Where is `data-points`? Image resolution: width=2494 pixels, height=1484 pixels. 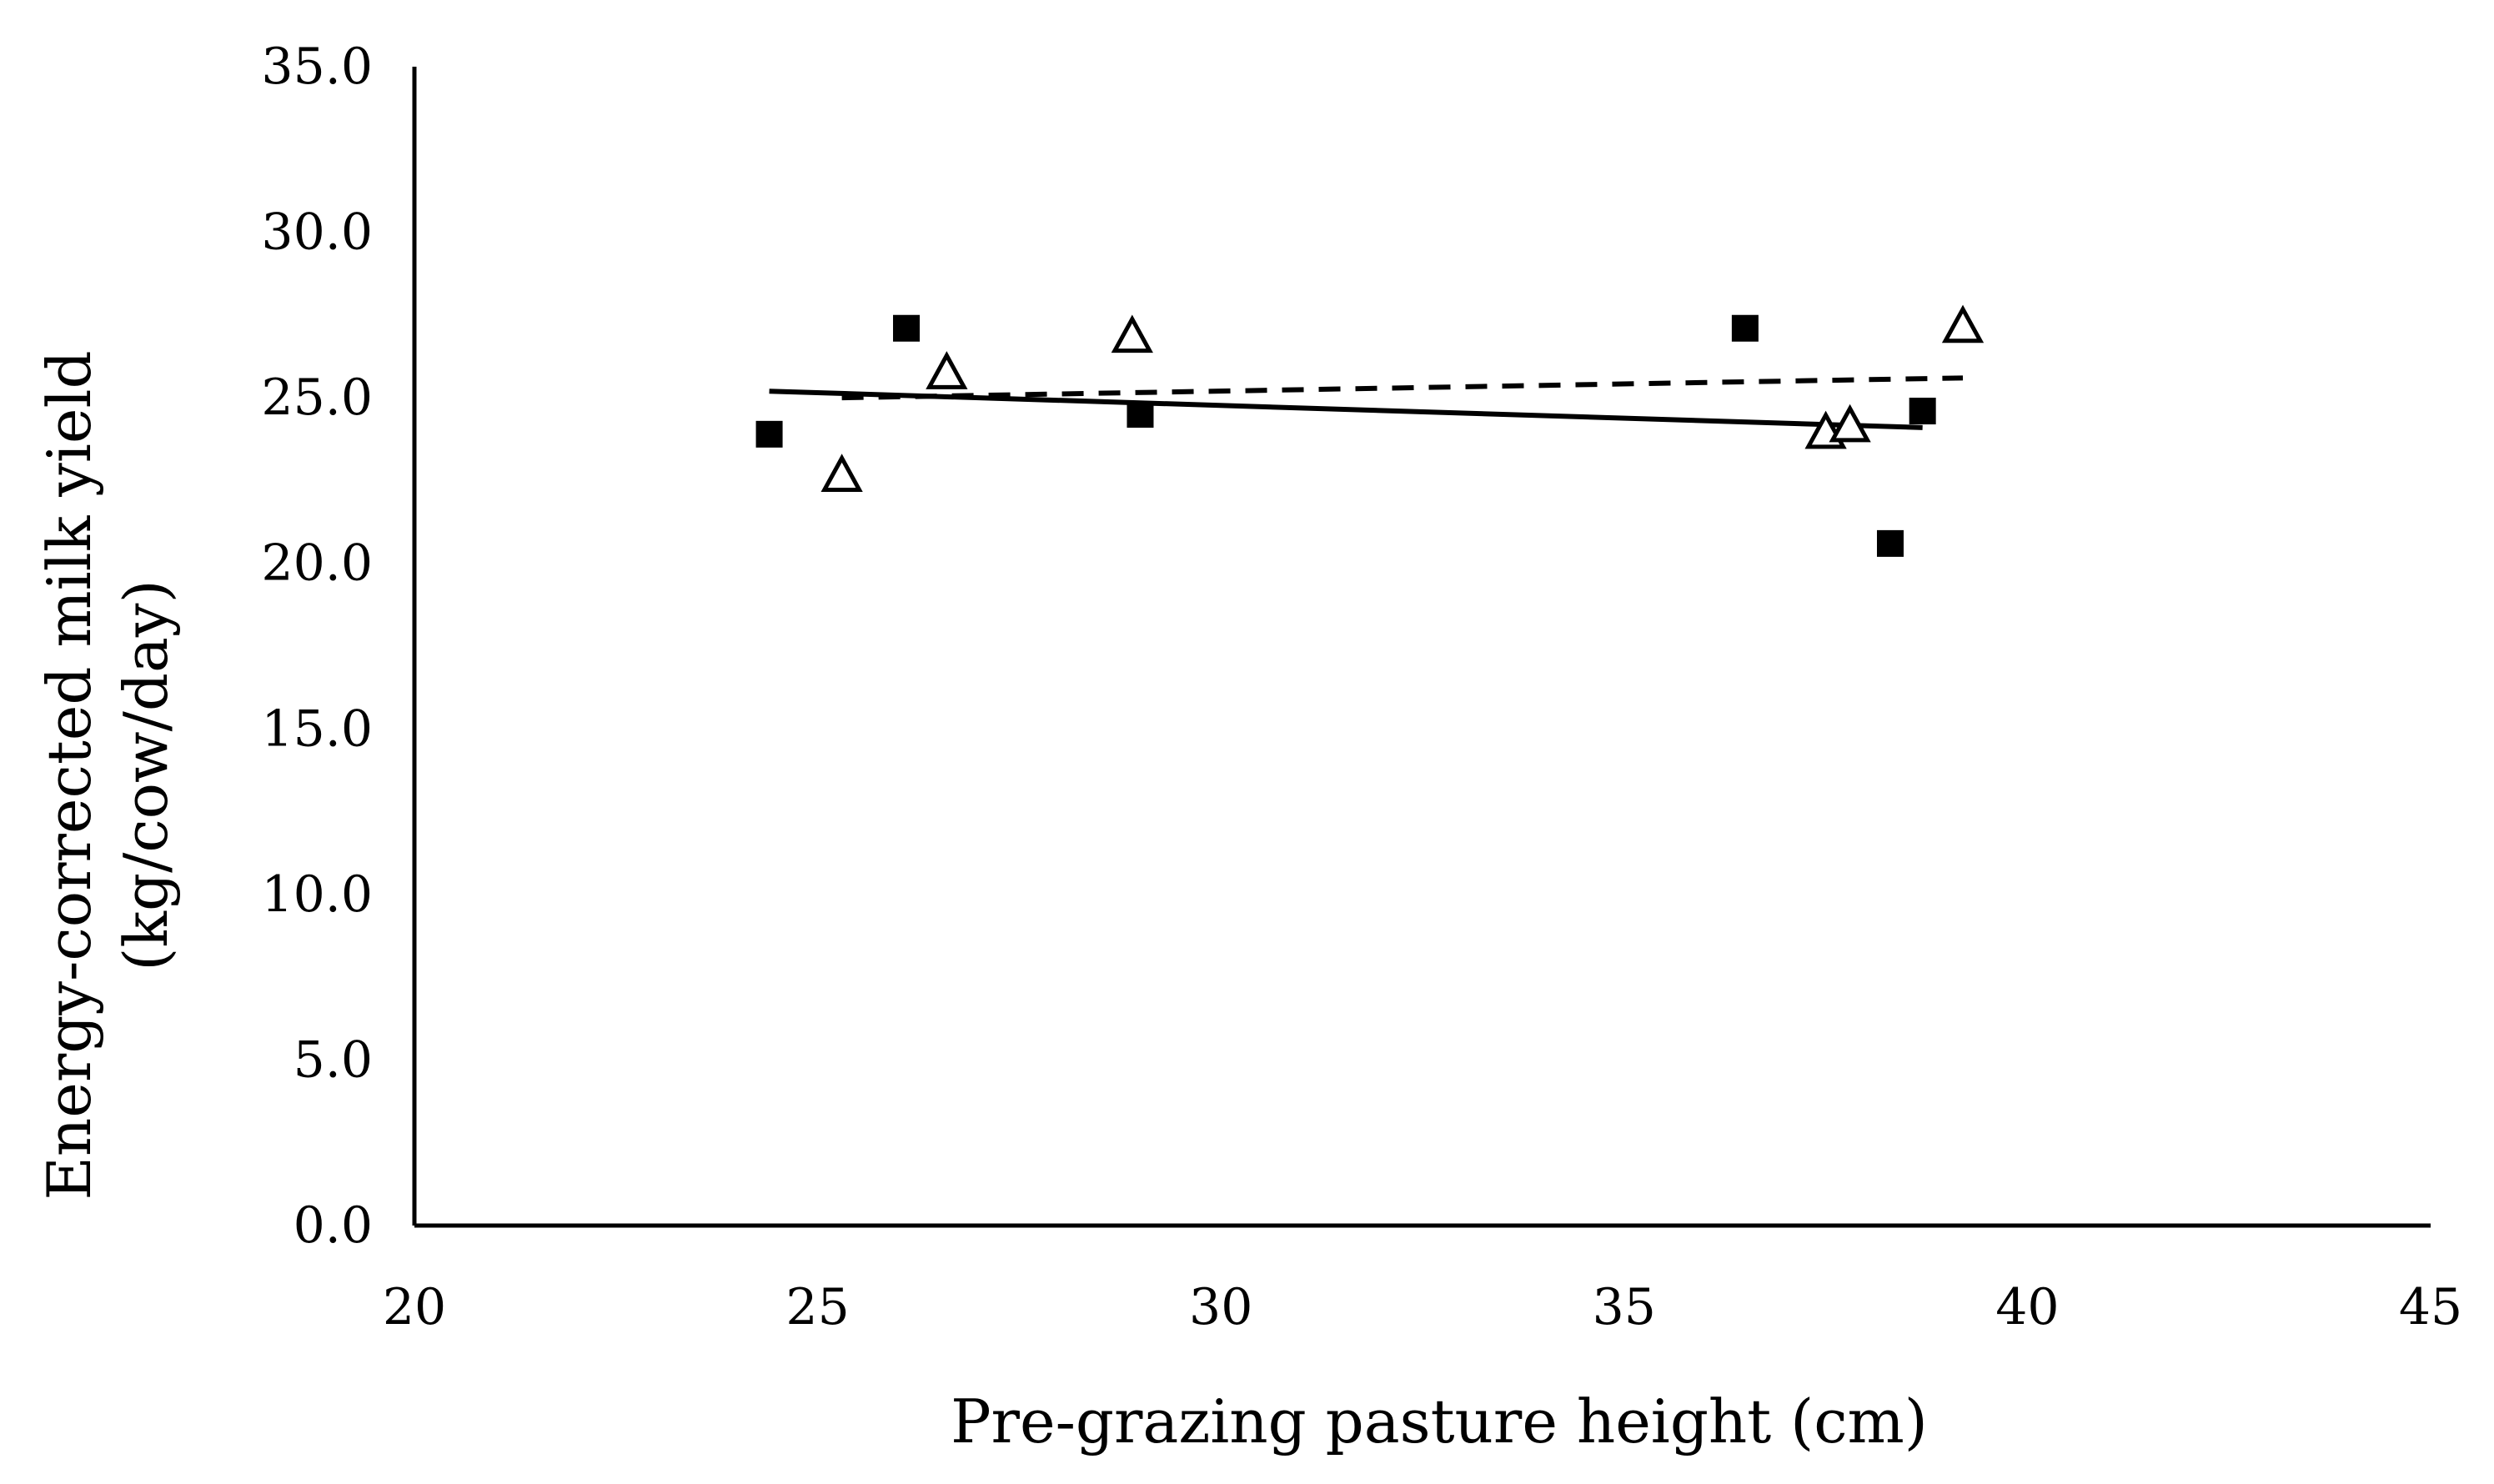
data-points is located at coordinates (1370, 430).